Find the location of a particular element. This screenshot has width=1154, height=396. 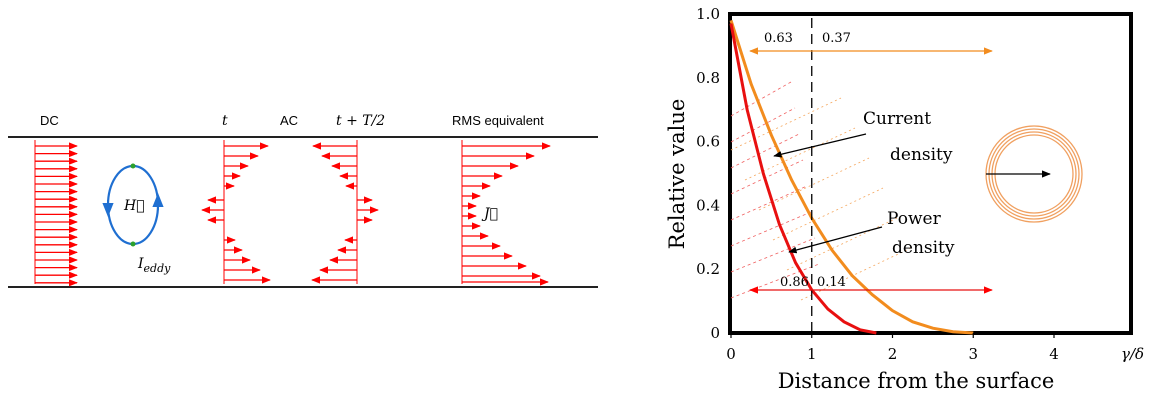

orange-right-value: 0.37 is located at coordinates (836, 38).